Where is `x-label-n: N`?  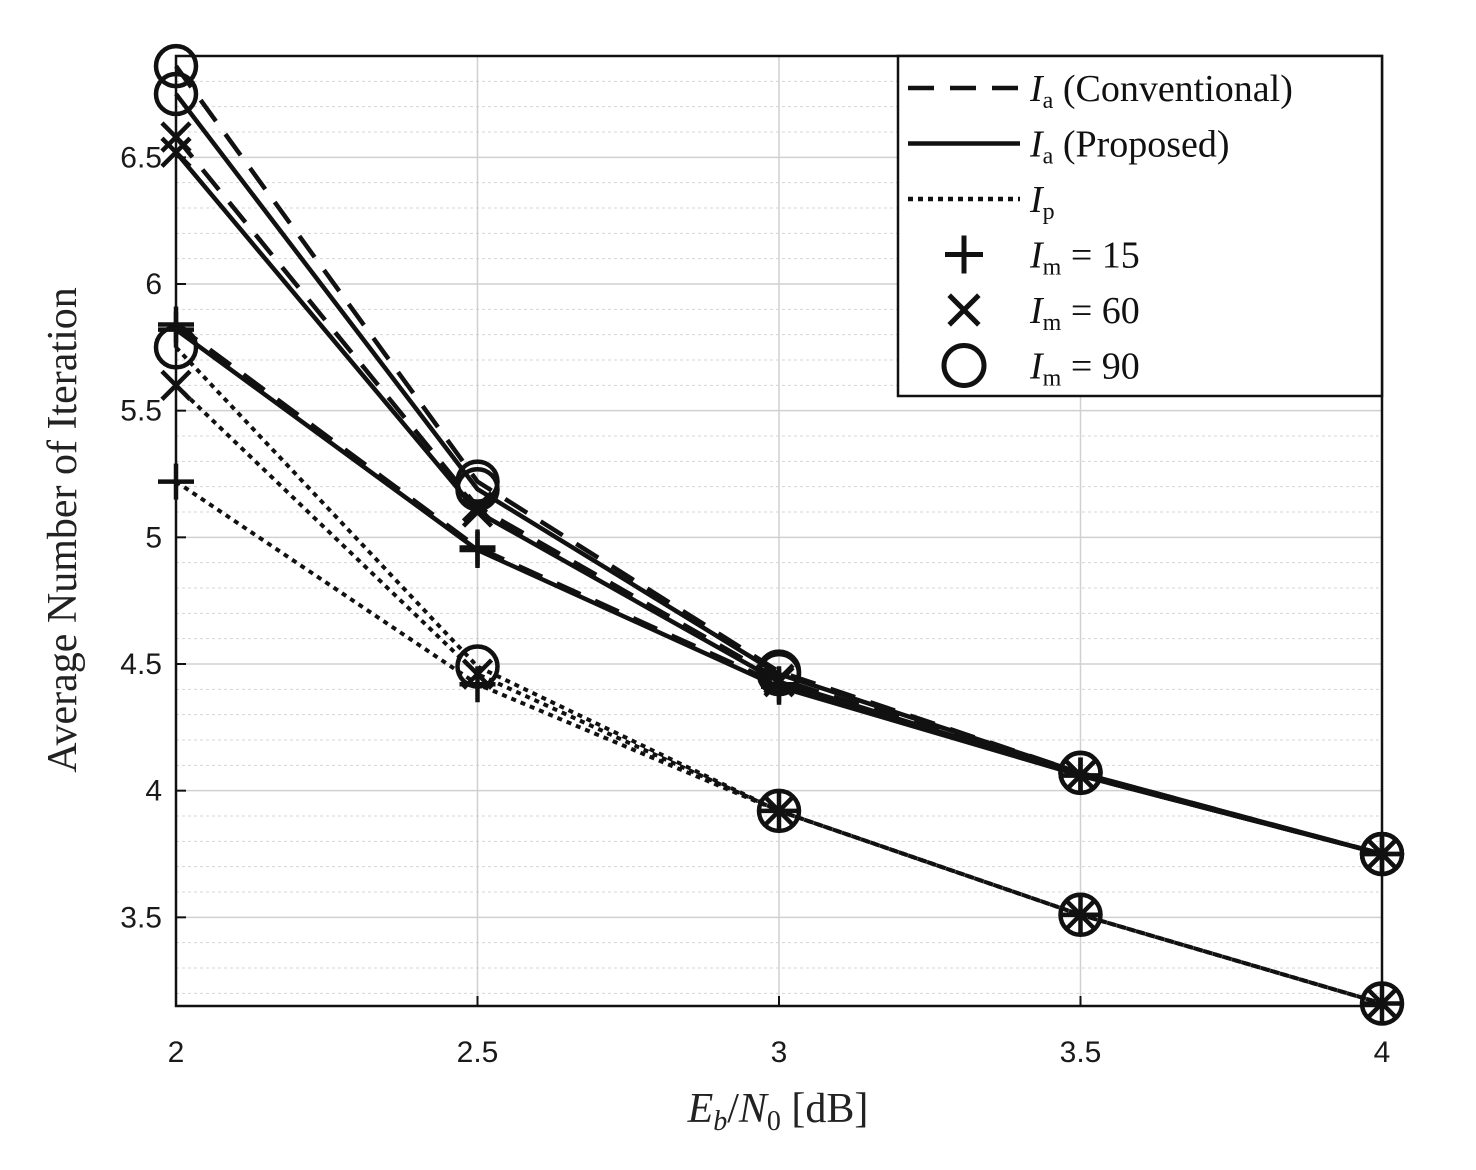 x-label-n: N is located at coordinates (753, 1109).